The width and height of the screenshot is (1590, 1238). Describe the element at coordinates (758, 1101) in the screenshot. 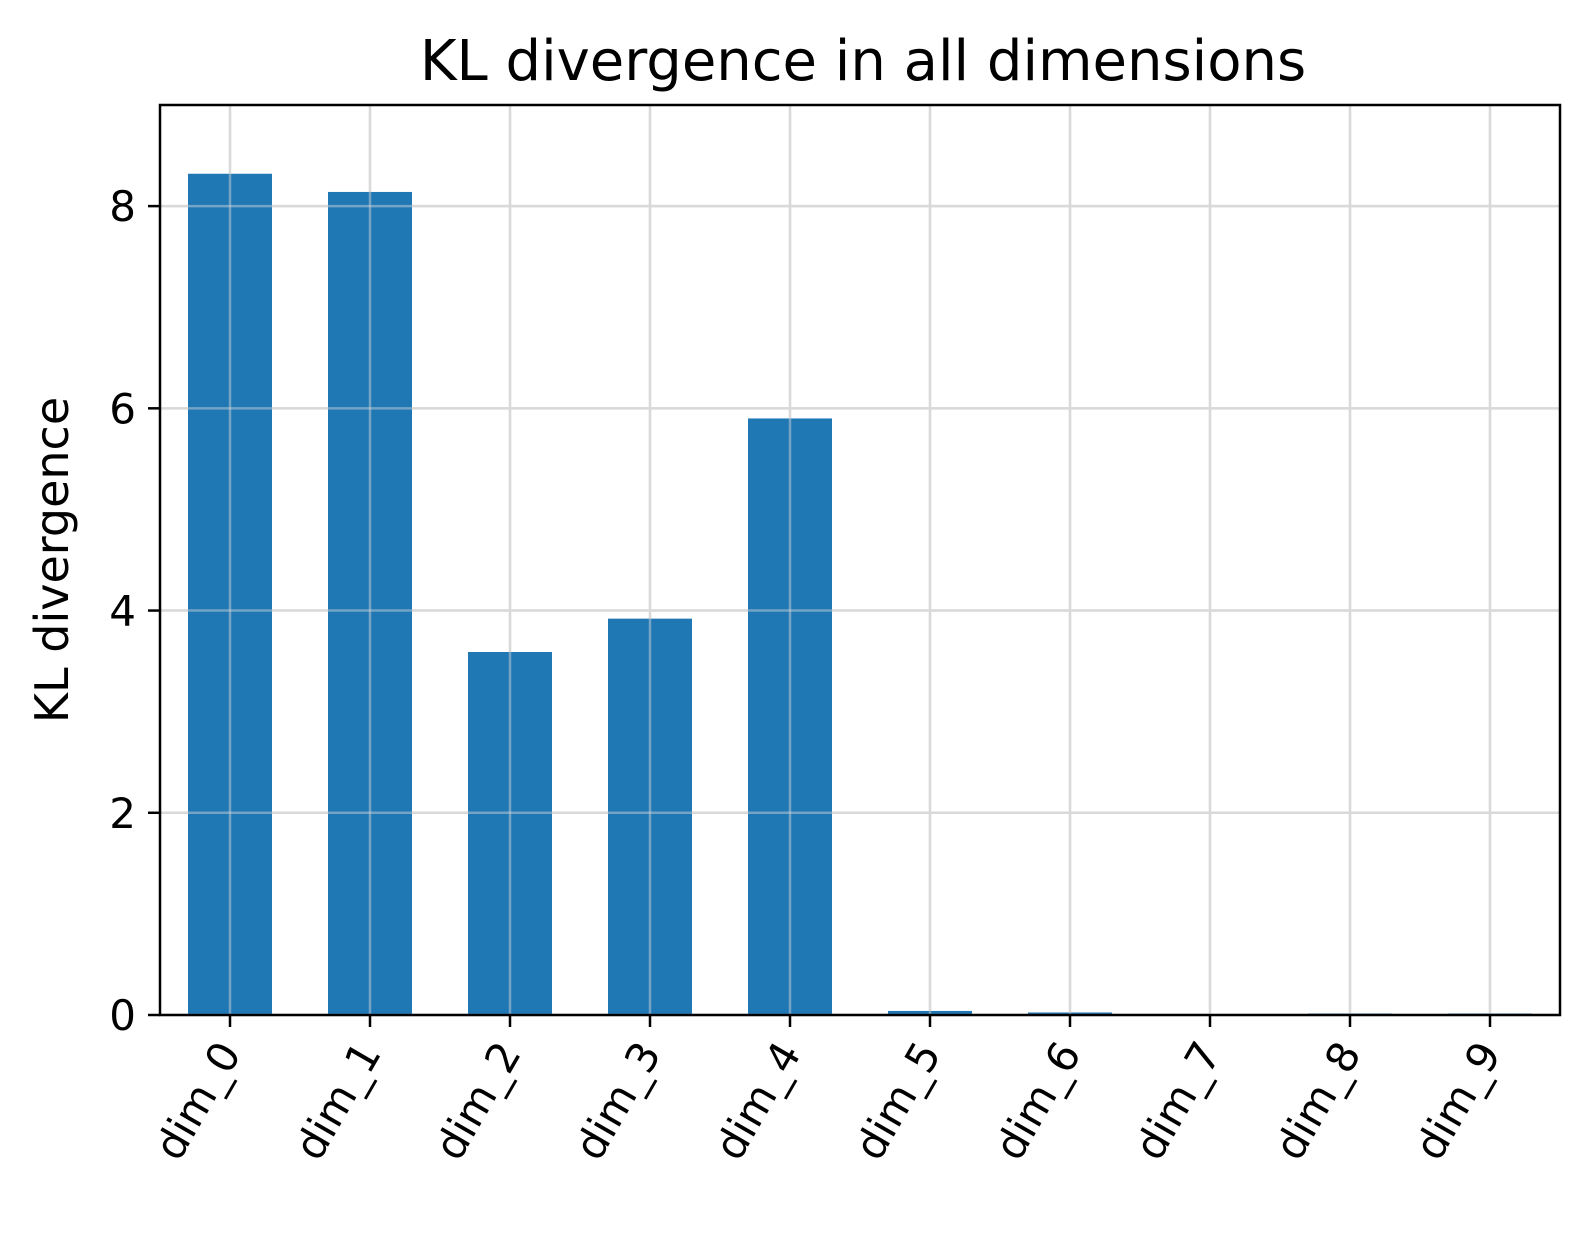

I see `x-tick-label: dim_4` at that location.